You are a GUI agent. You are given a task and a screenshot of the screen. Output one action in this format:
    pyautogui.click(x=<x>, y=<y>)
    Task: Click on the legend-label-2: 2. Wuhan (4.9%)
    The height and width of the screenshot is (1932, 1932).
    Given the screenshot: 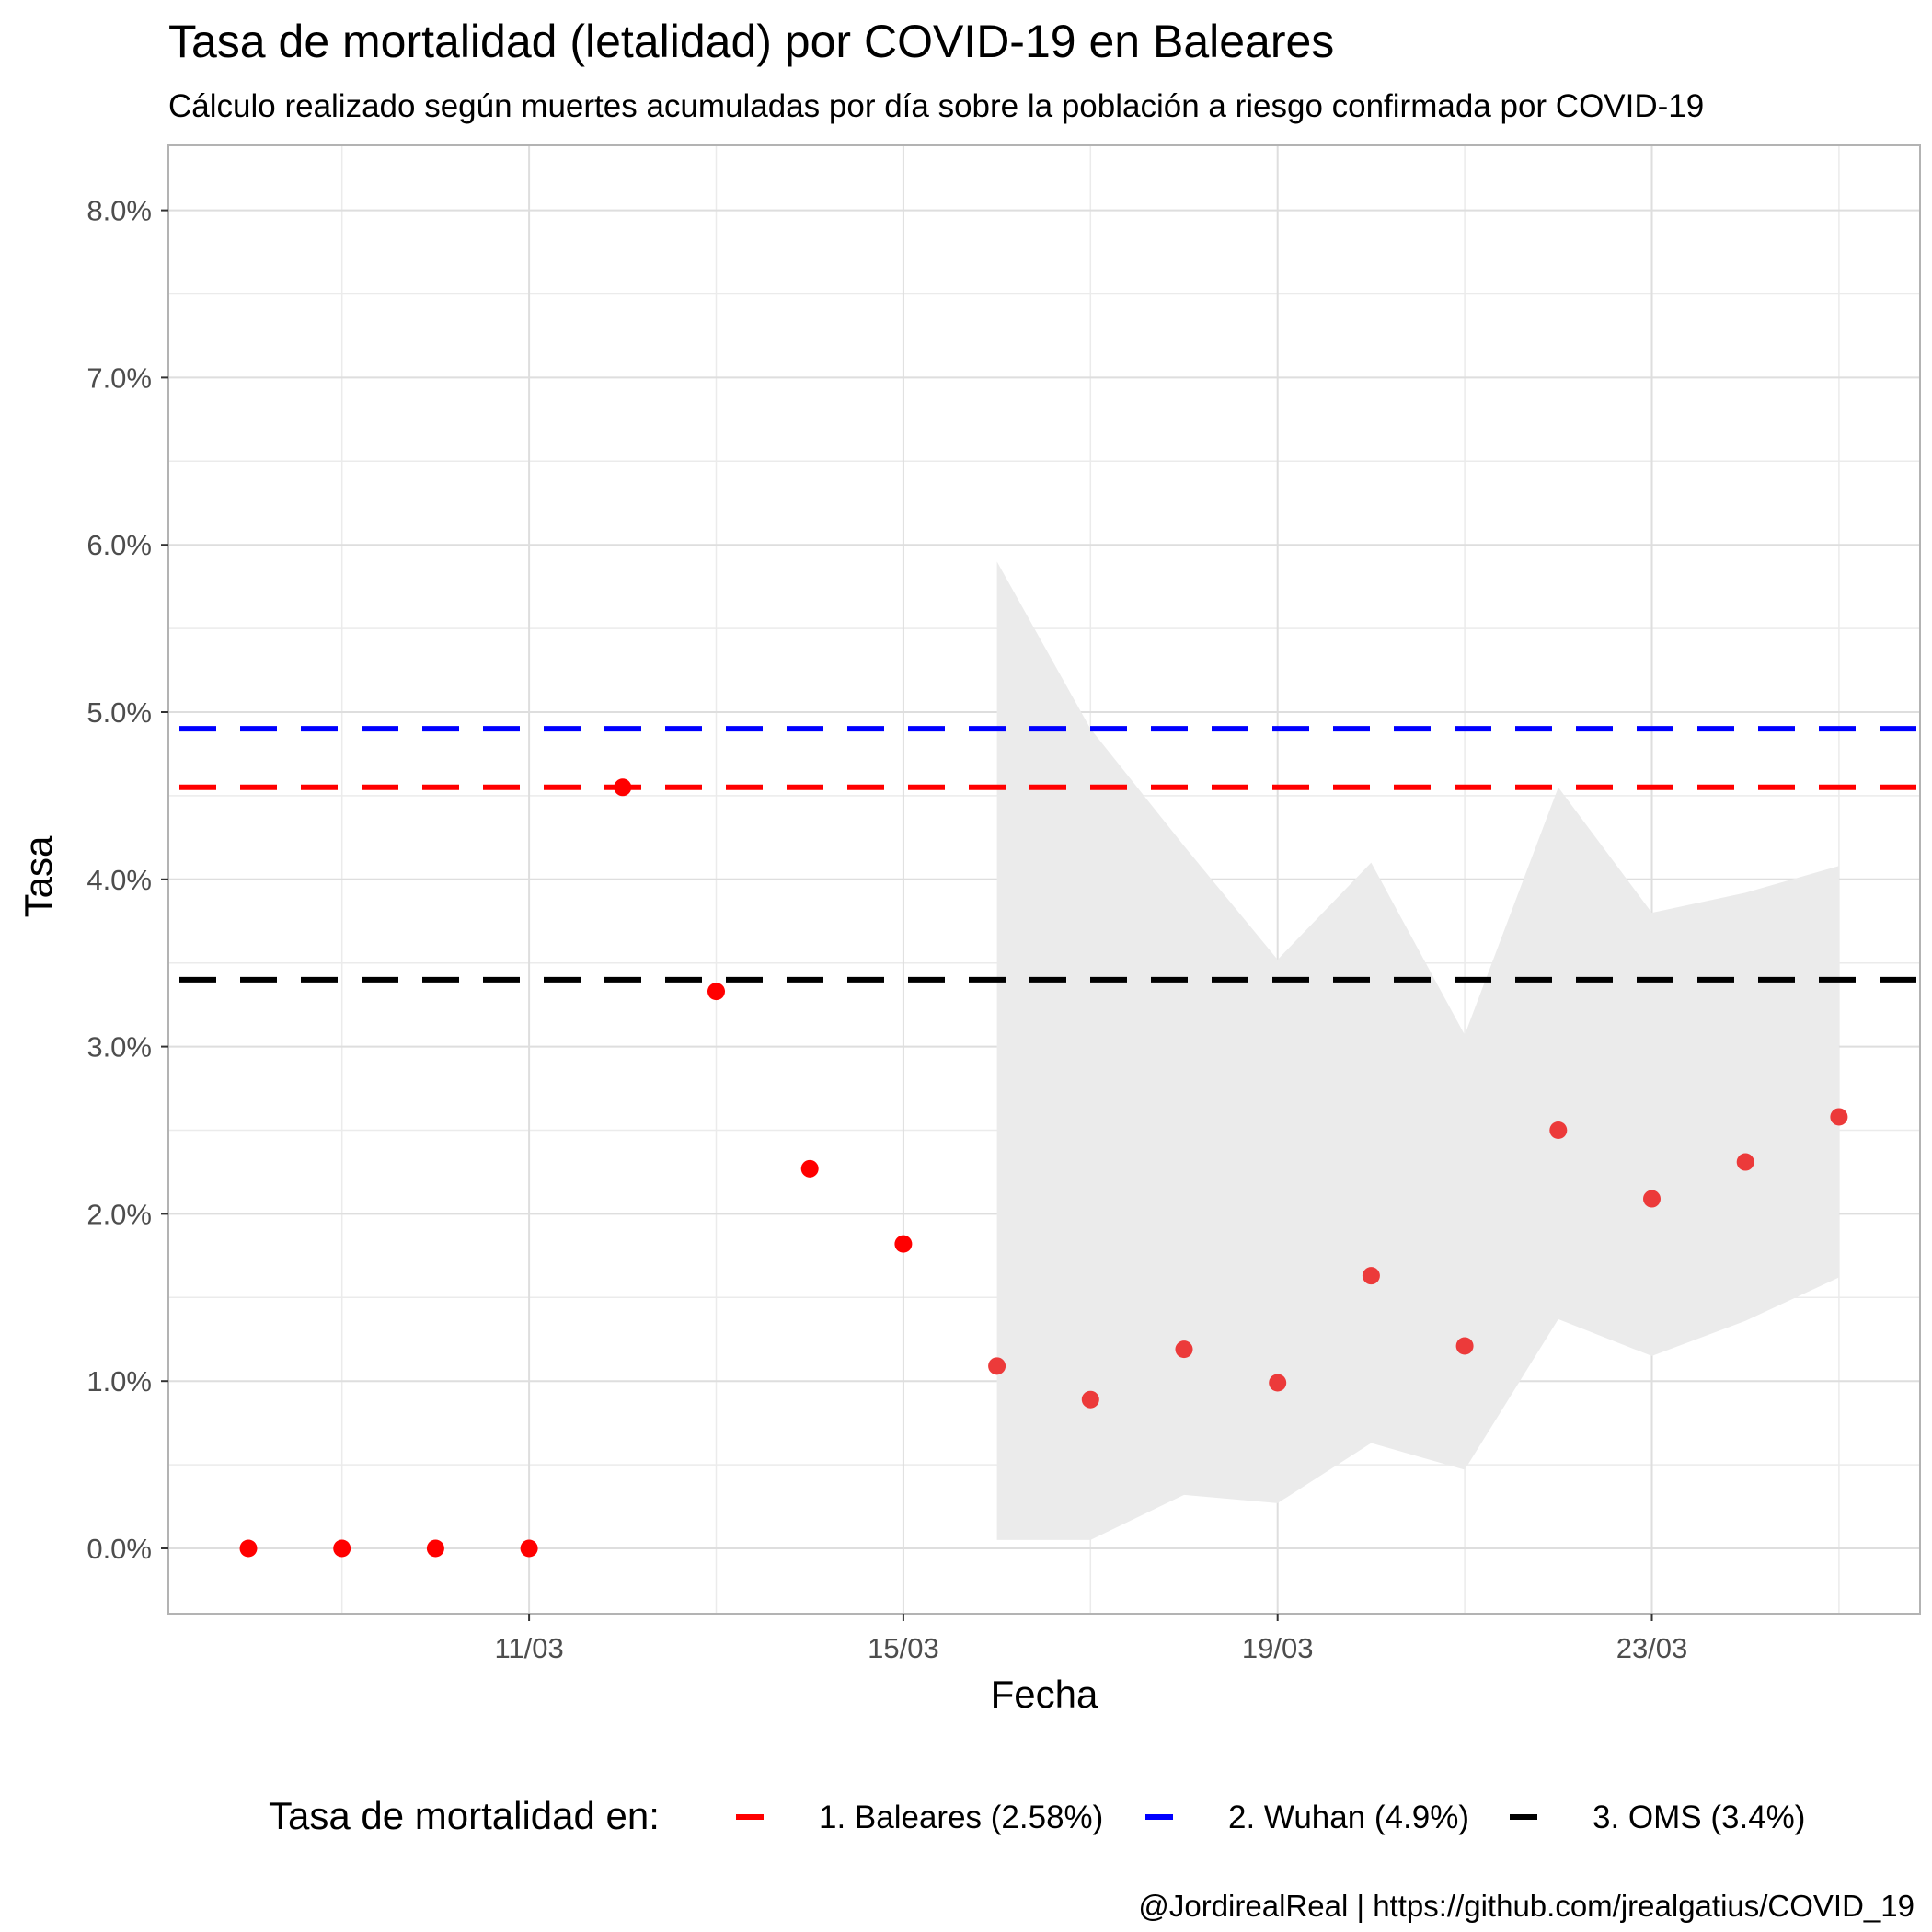 What is the action you would take?
    pyautogui.click(x=1348, y=1817)
    